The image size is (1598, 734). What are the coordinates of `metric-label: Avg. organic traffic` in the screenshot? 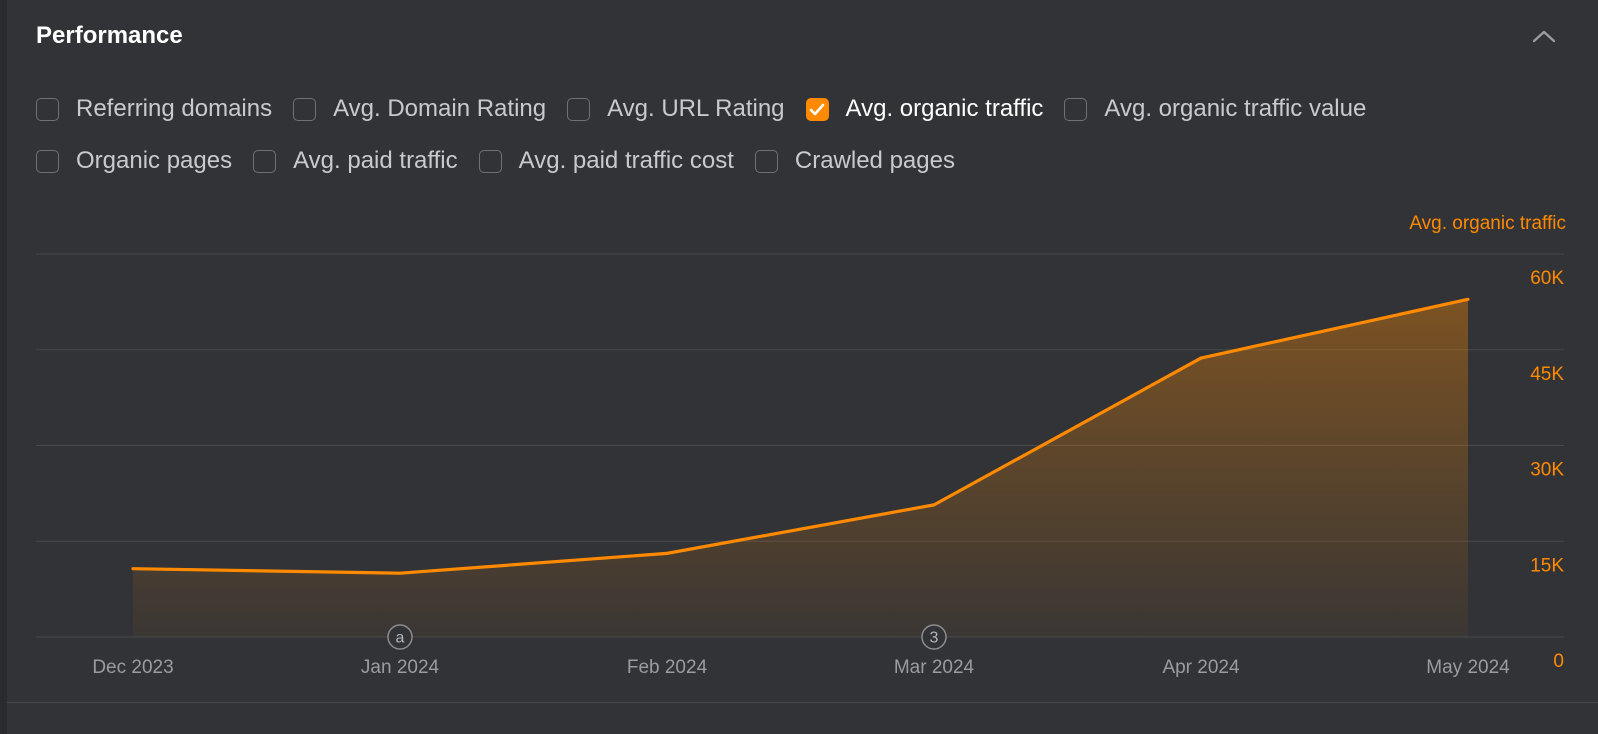 It's located at (944, 108).